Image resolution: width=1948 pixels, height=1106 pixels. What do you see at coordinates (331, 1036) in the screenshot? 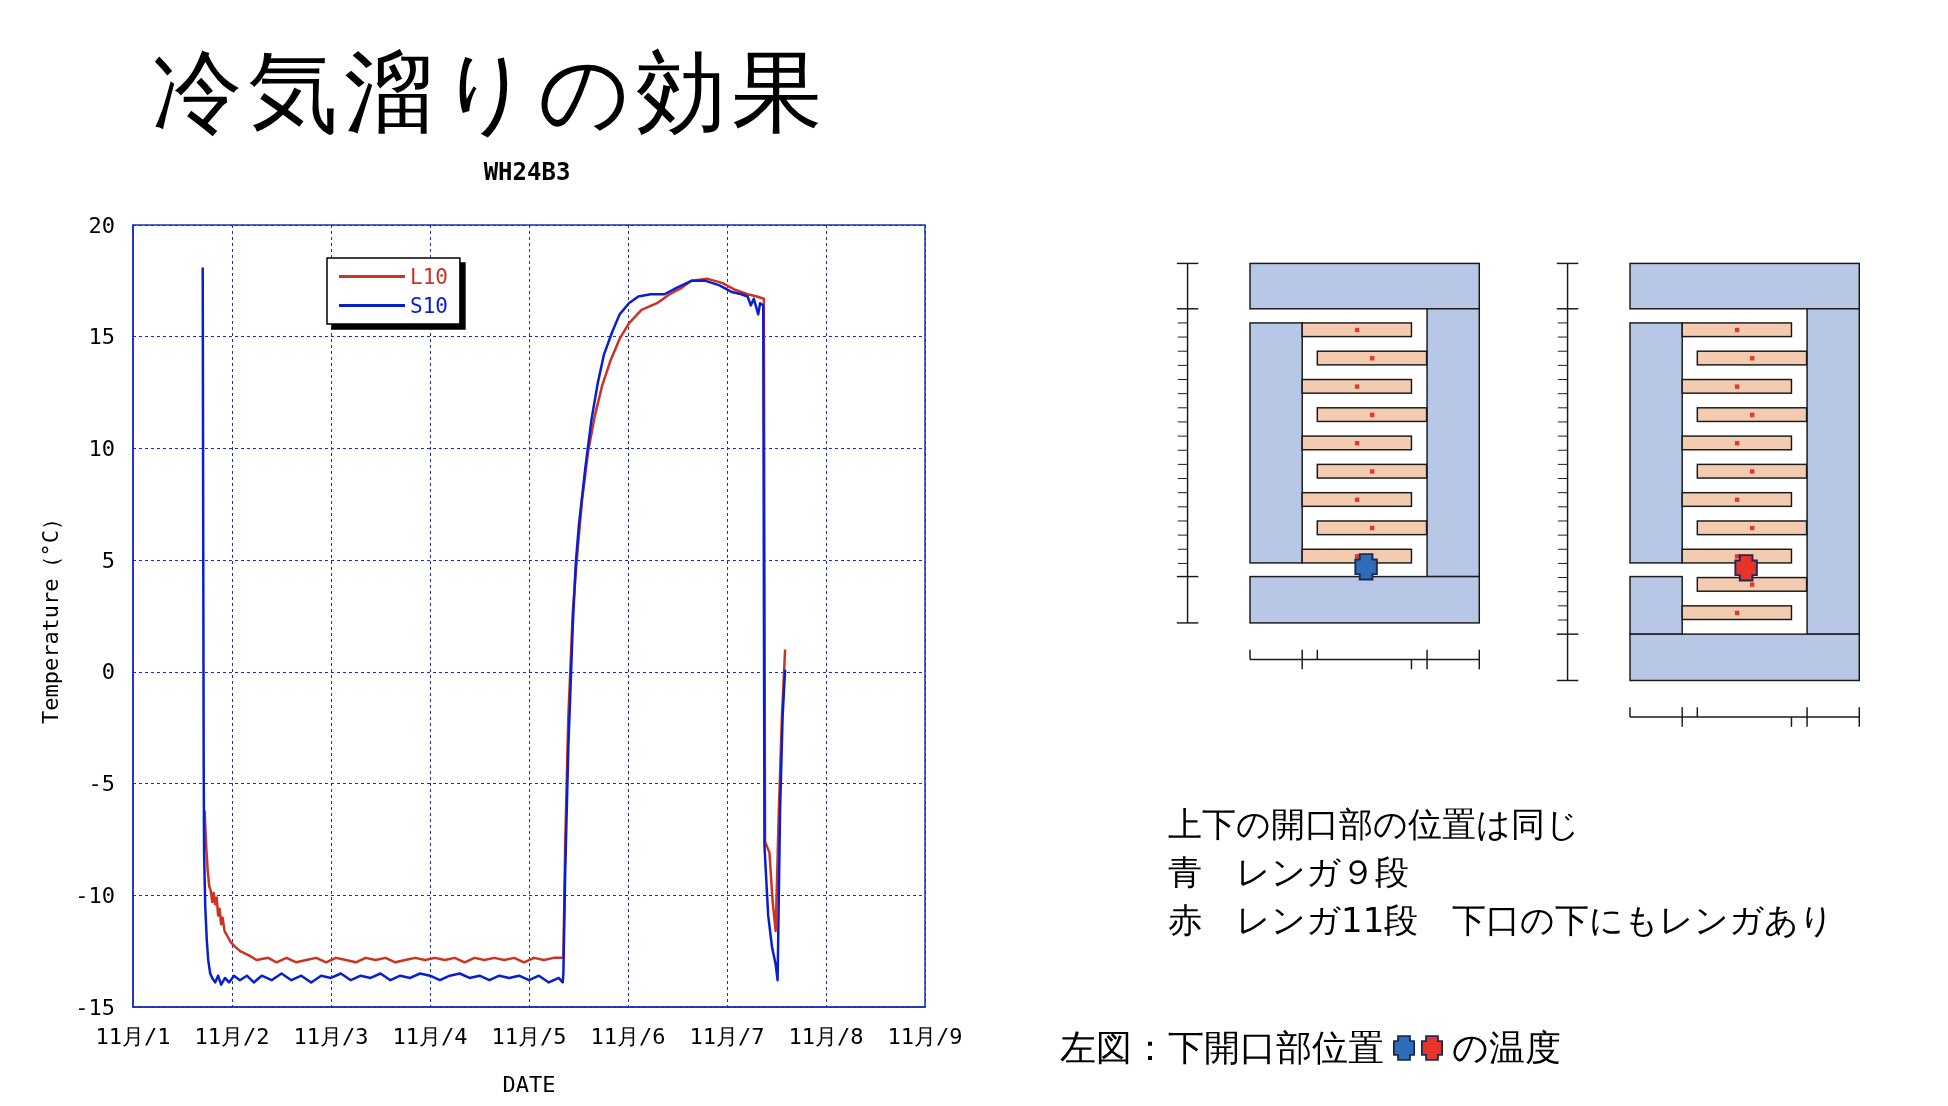
I see `x-tick-label: 11月/3` at bounding box center [331, 1036].